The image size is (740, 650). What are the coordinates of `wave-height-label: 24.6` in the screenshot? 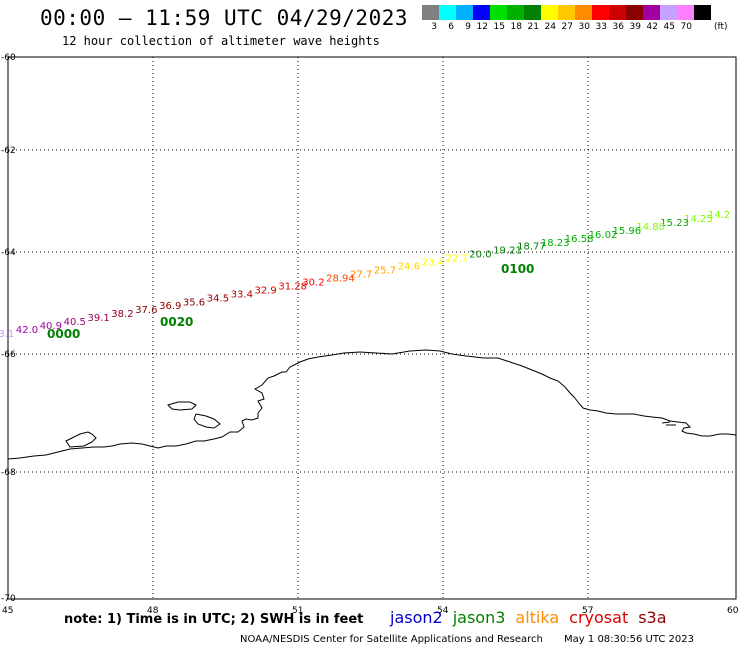 It's located at (409, 267).